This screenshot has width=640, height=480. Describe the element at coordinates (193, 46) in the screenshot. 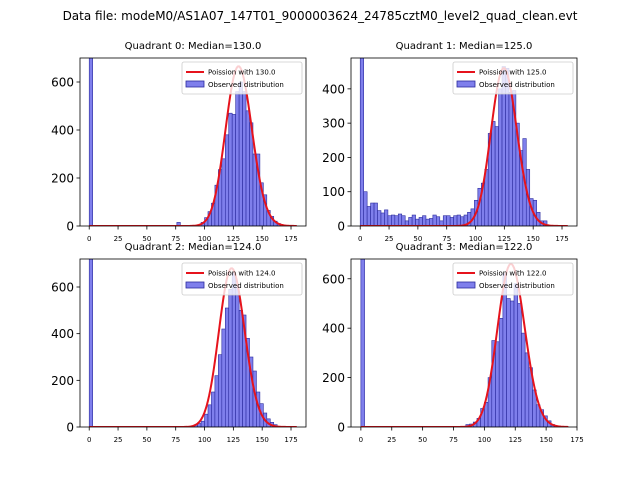

I see `subplot-title: Quadrant 0: Median=130.0` at that location.